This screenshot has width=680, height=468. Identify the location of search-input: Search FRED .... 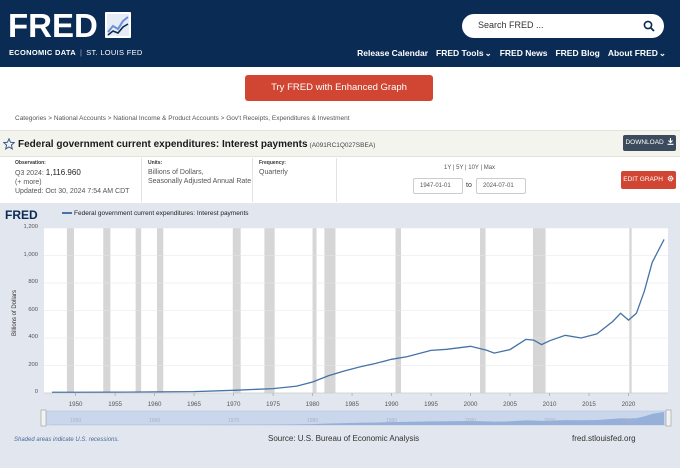
(511, 25).